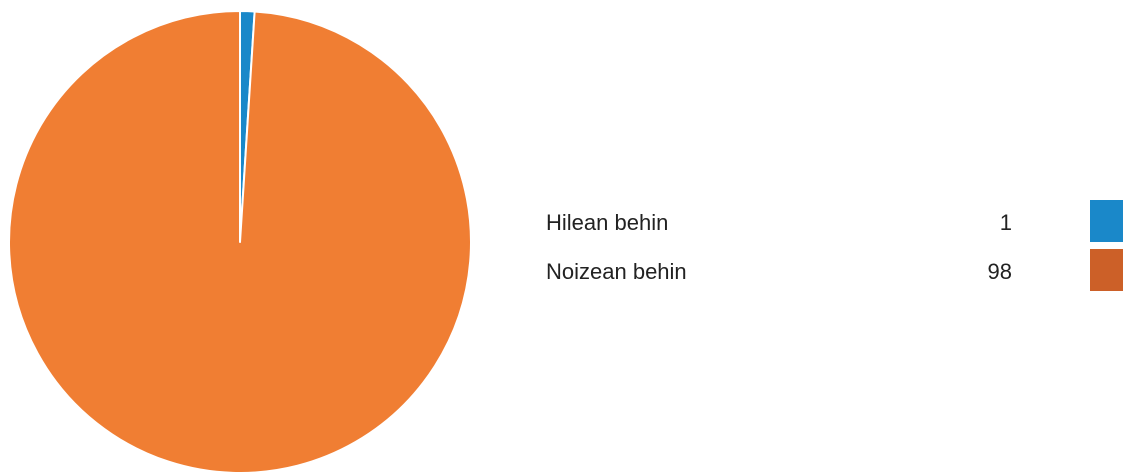 Image resolution: width=1123 pixels, height=472 pixels. Describe the element at coordinates (1000, 271) in the screenshot. I see `legend-value: 98` at that location.